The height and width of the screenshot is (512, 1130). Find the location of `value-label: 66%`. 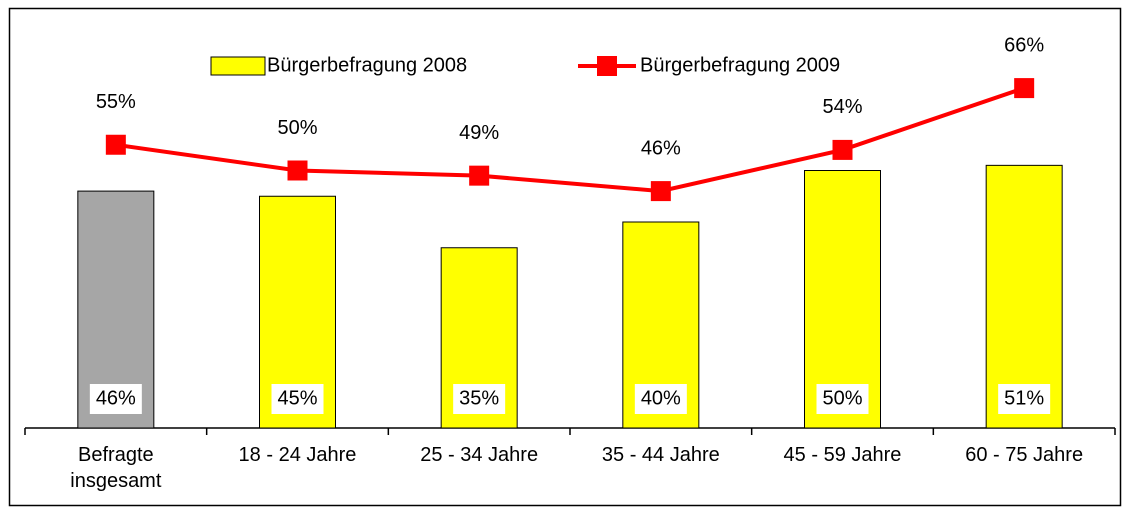

value-label: 66% is located at coordinates (1024, 45).